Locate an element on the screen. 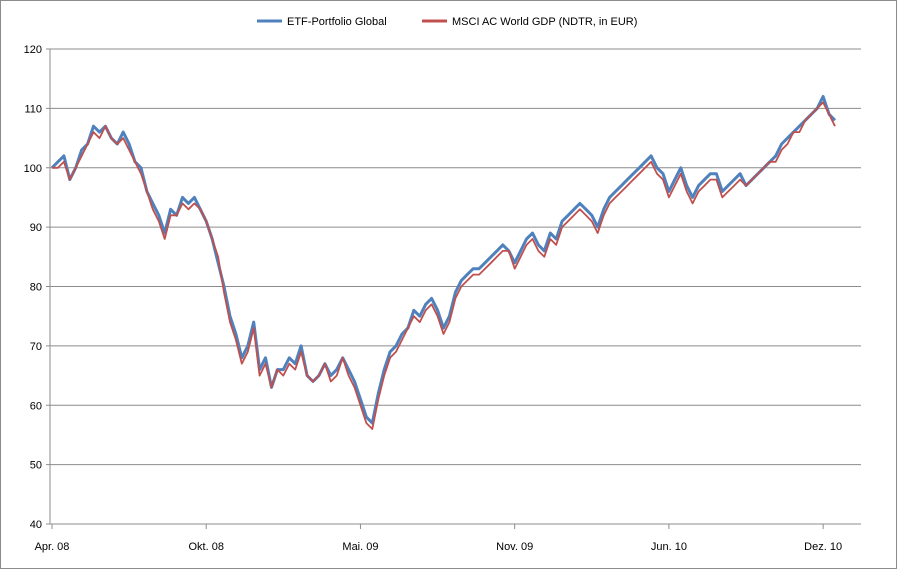 The height and width of the screenshot is (573, 897). y-tick-label: 110 is located at coordinates (33, 109).